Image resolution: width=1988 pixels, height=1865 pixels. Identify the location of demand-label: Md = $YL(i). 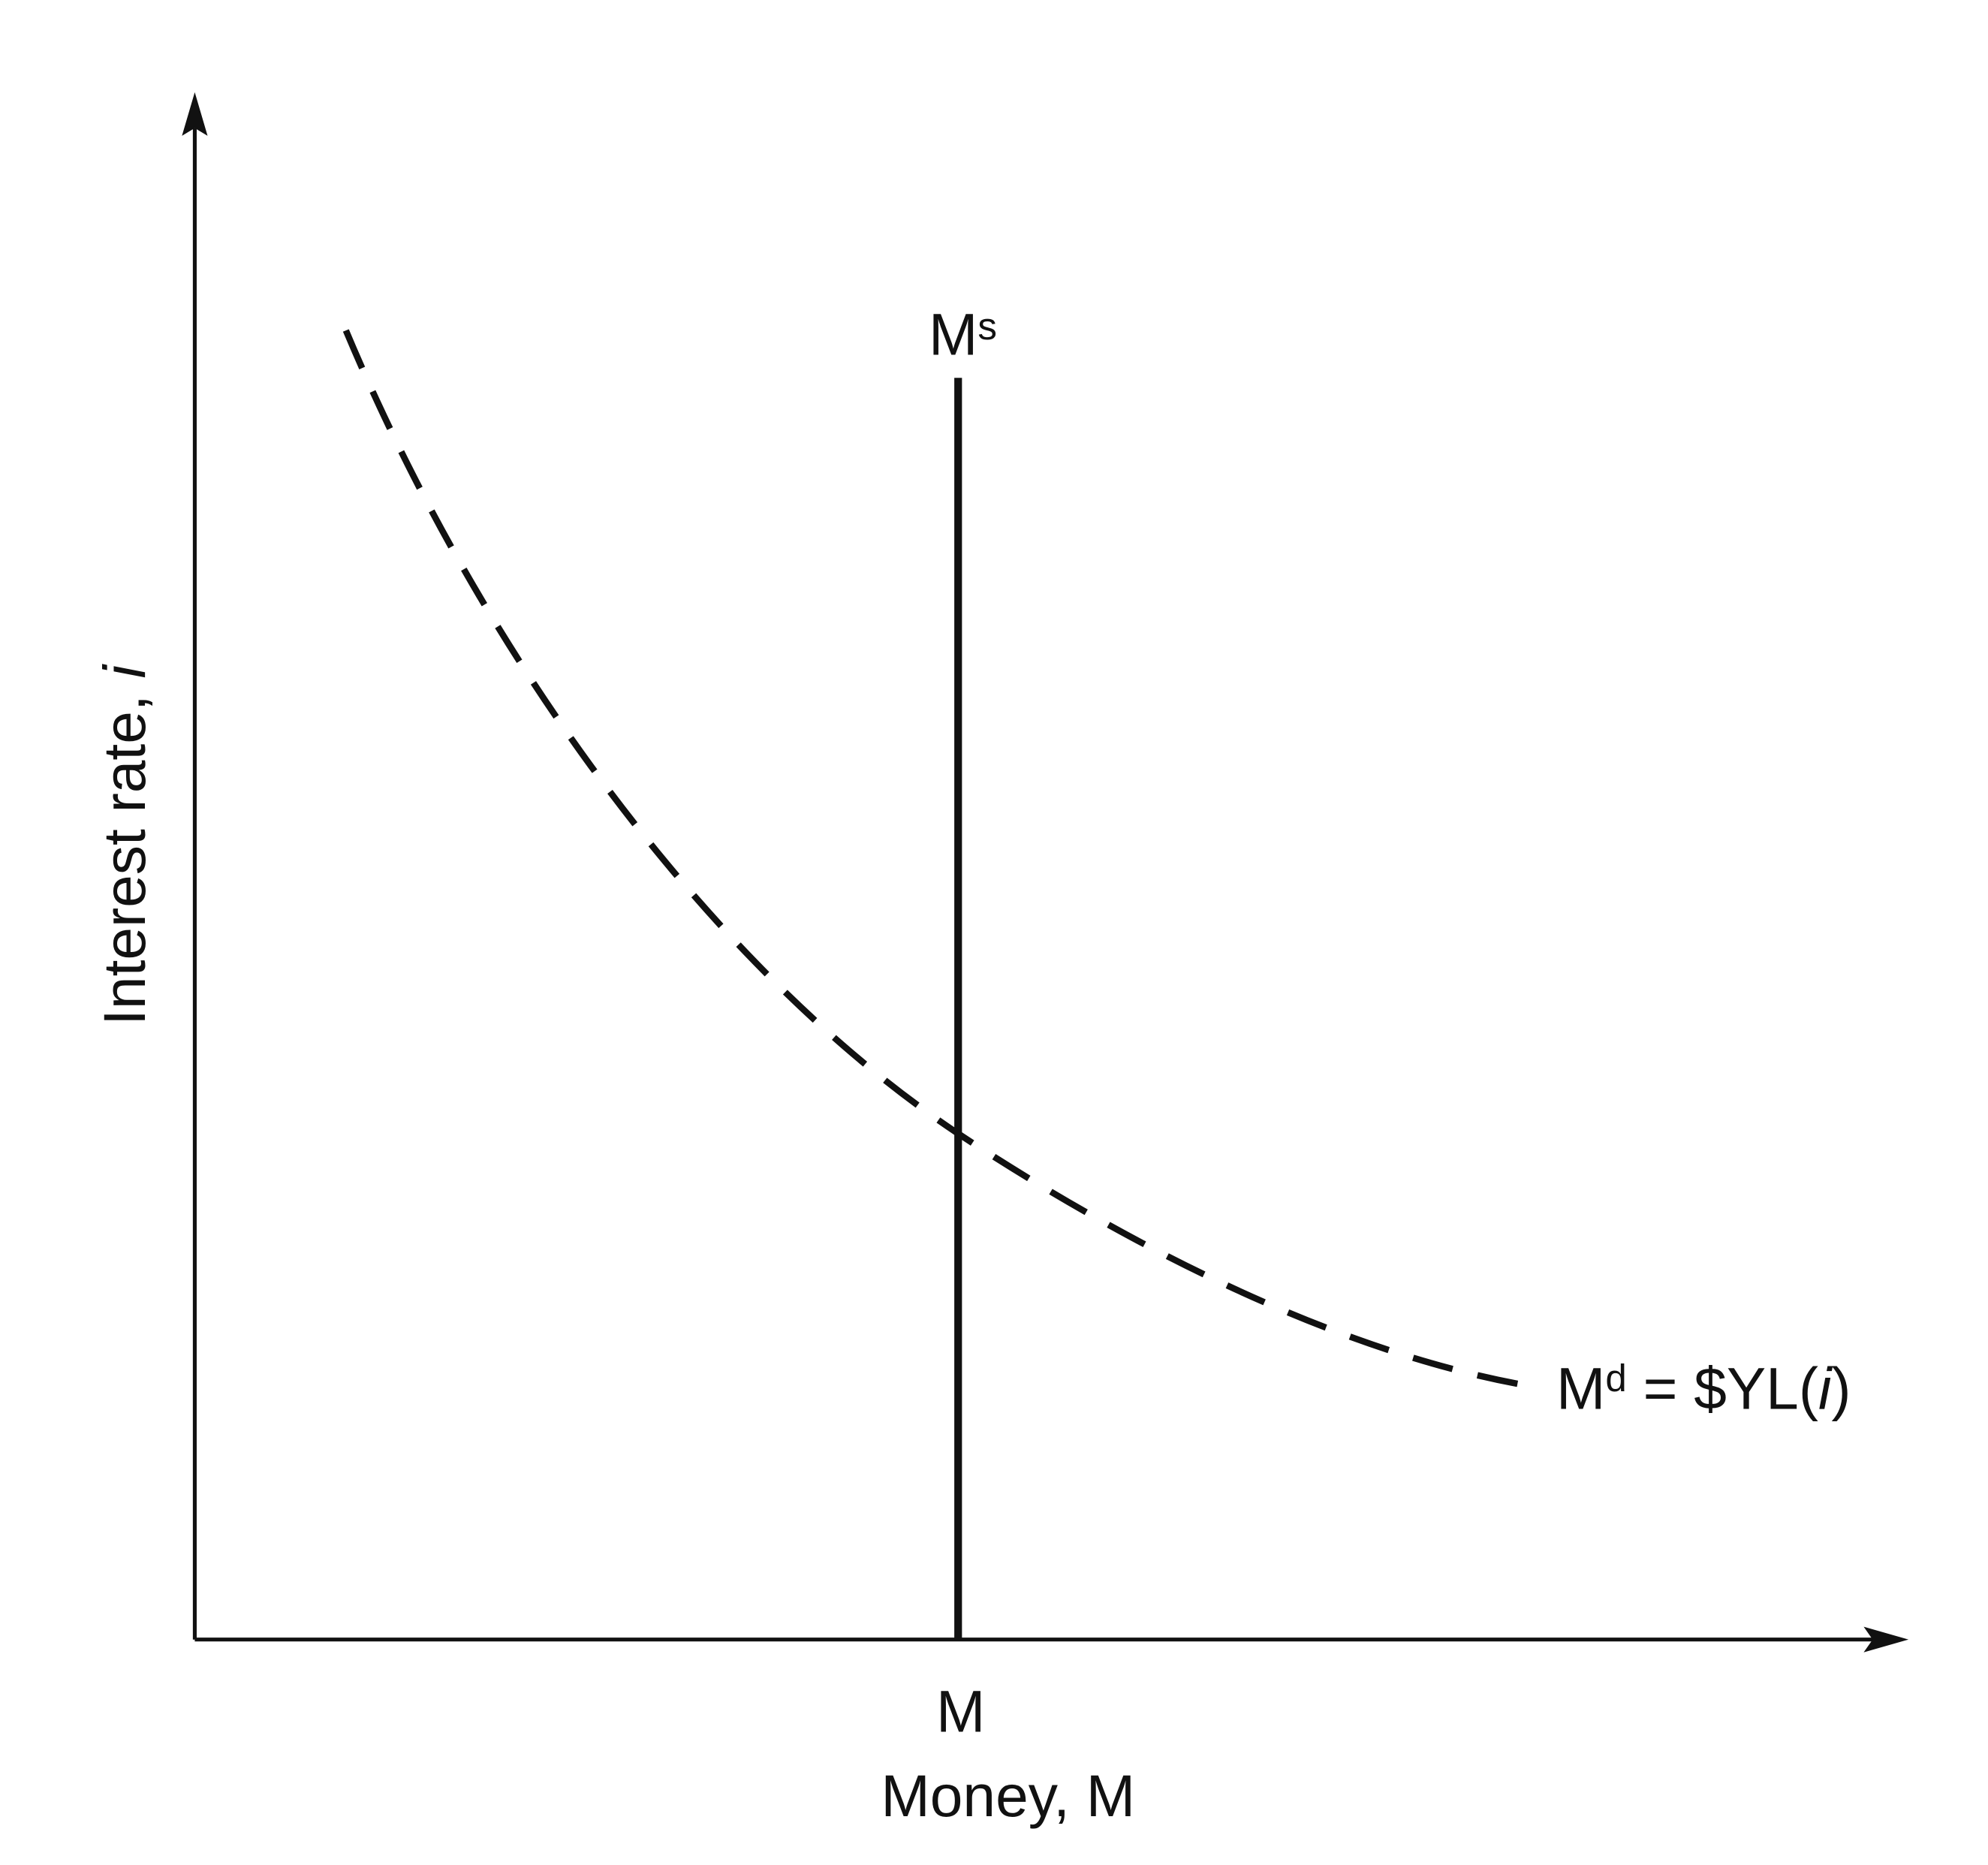
(1704, 1389).